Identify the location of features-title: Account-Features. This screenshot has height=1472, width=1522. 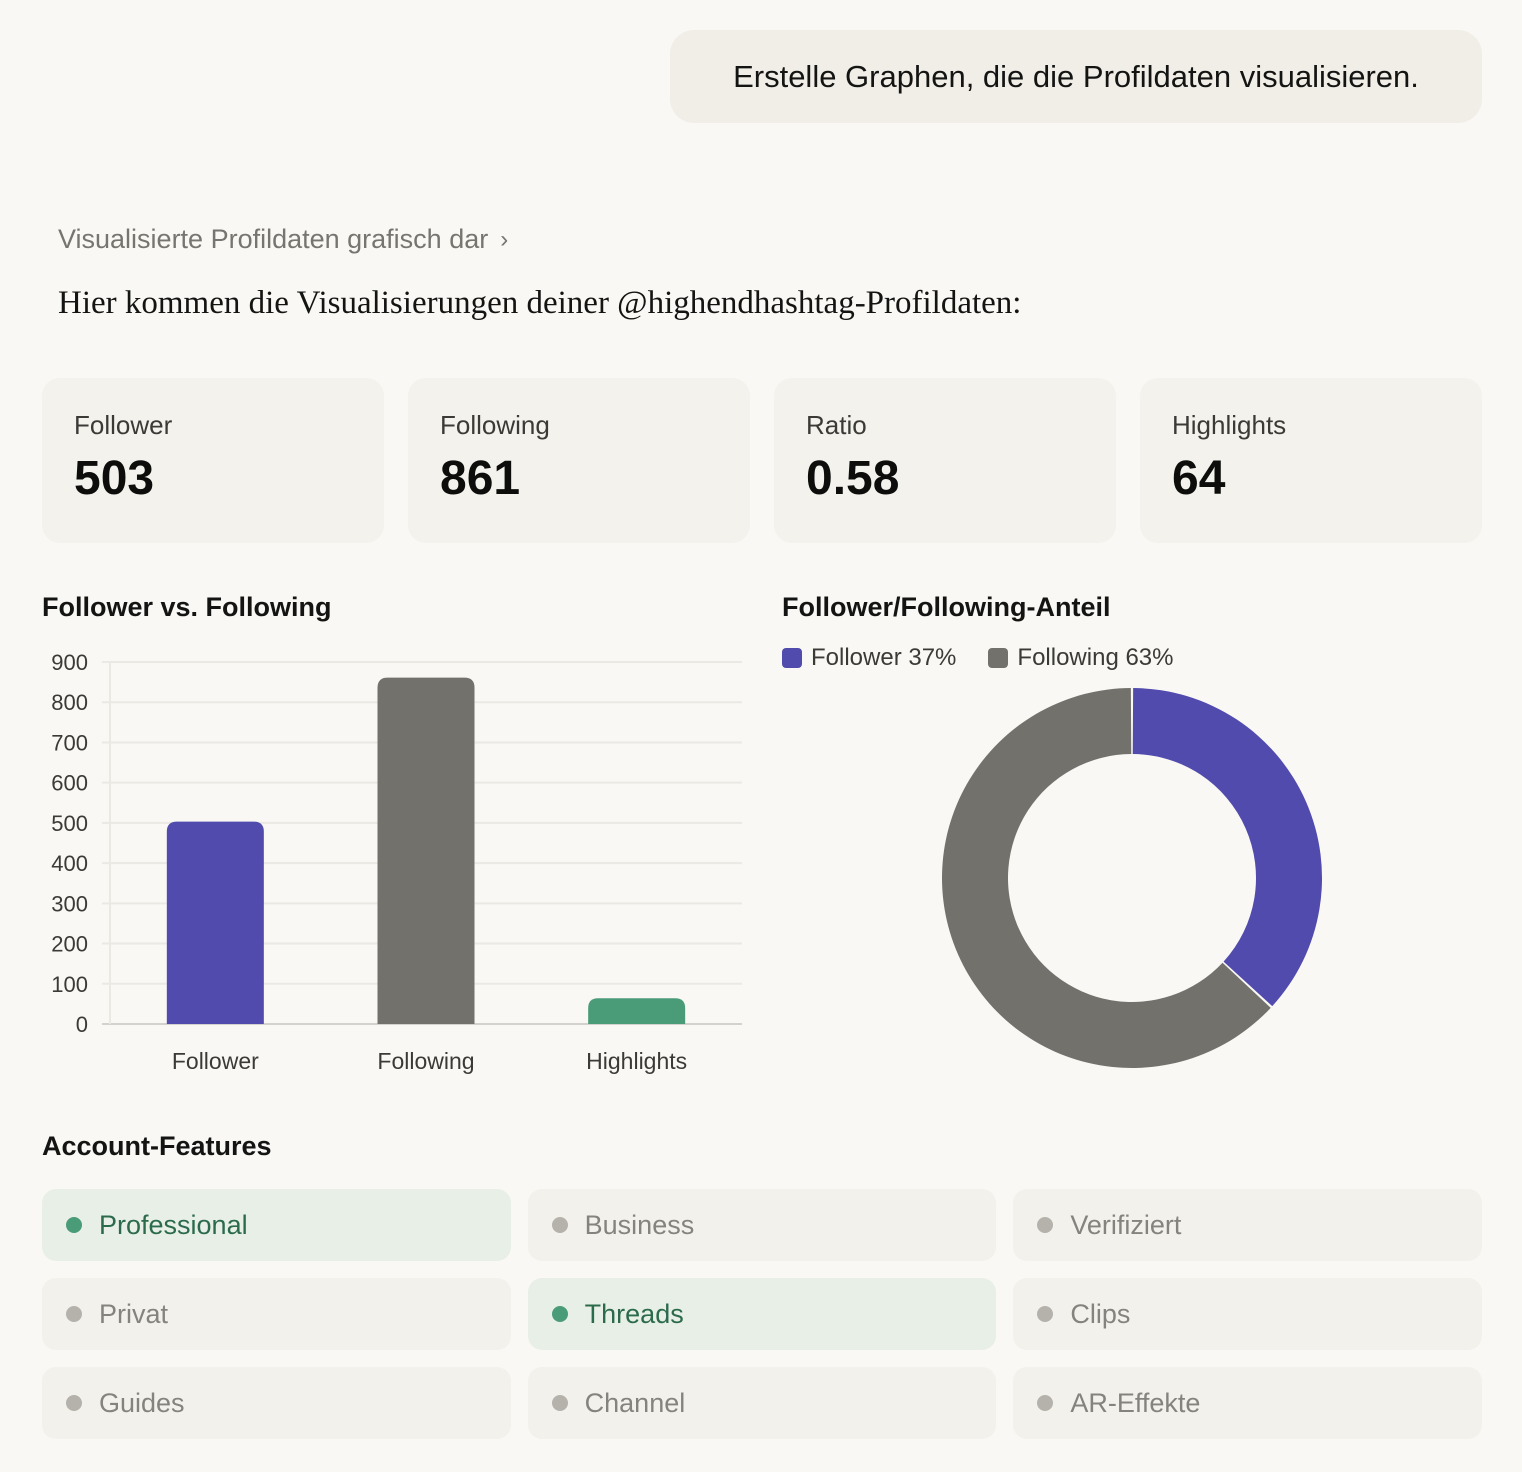
(157, 1146).